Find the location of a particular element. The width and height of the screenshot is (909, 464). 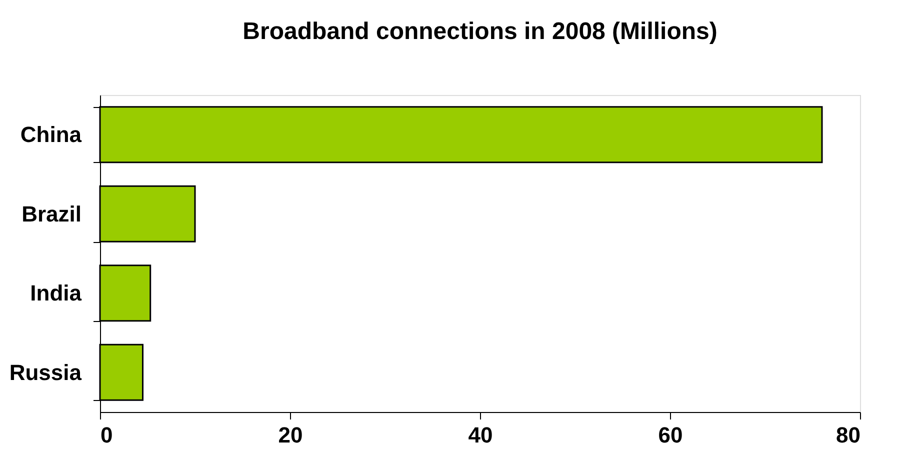

y-tick-label: Russia is located at coordinates (45, 372).